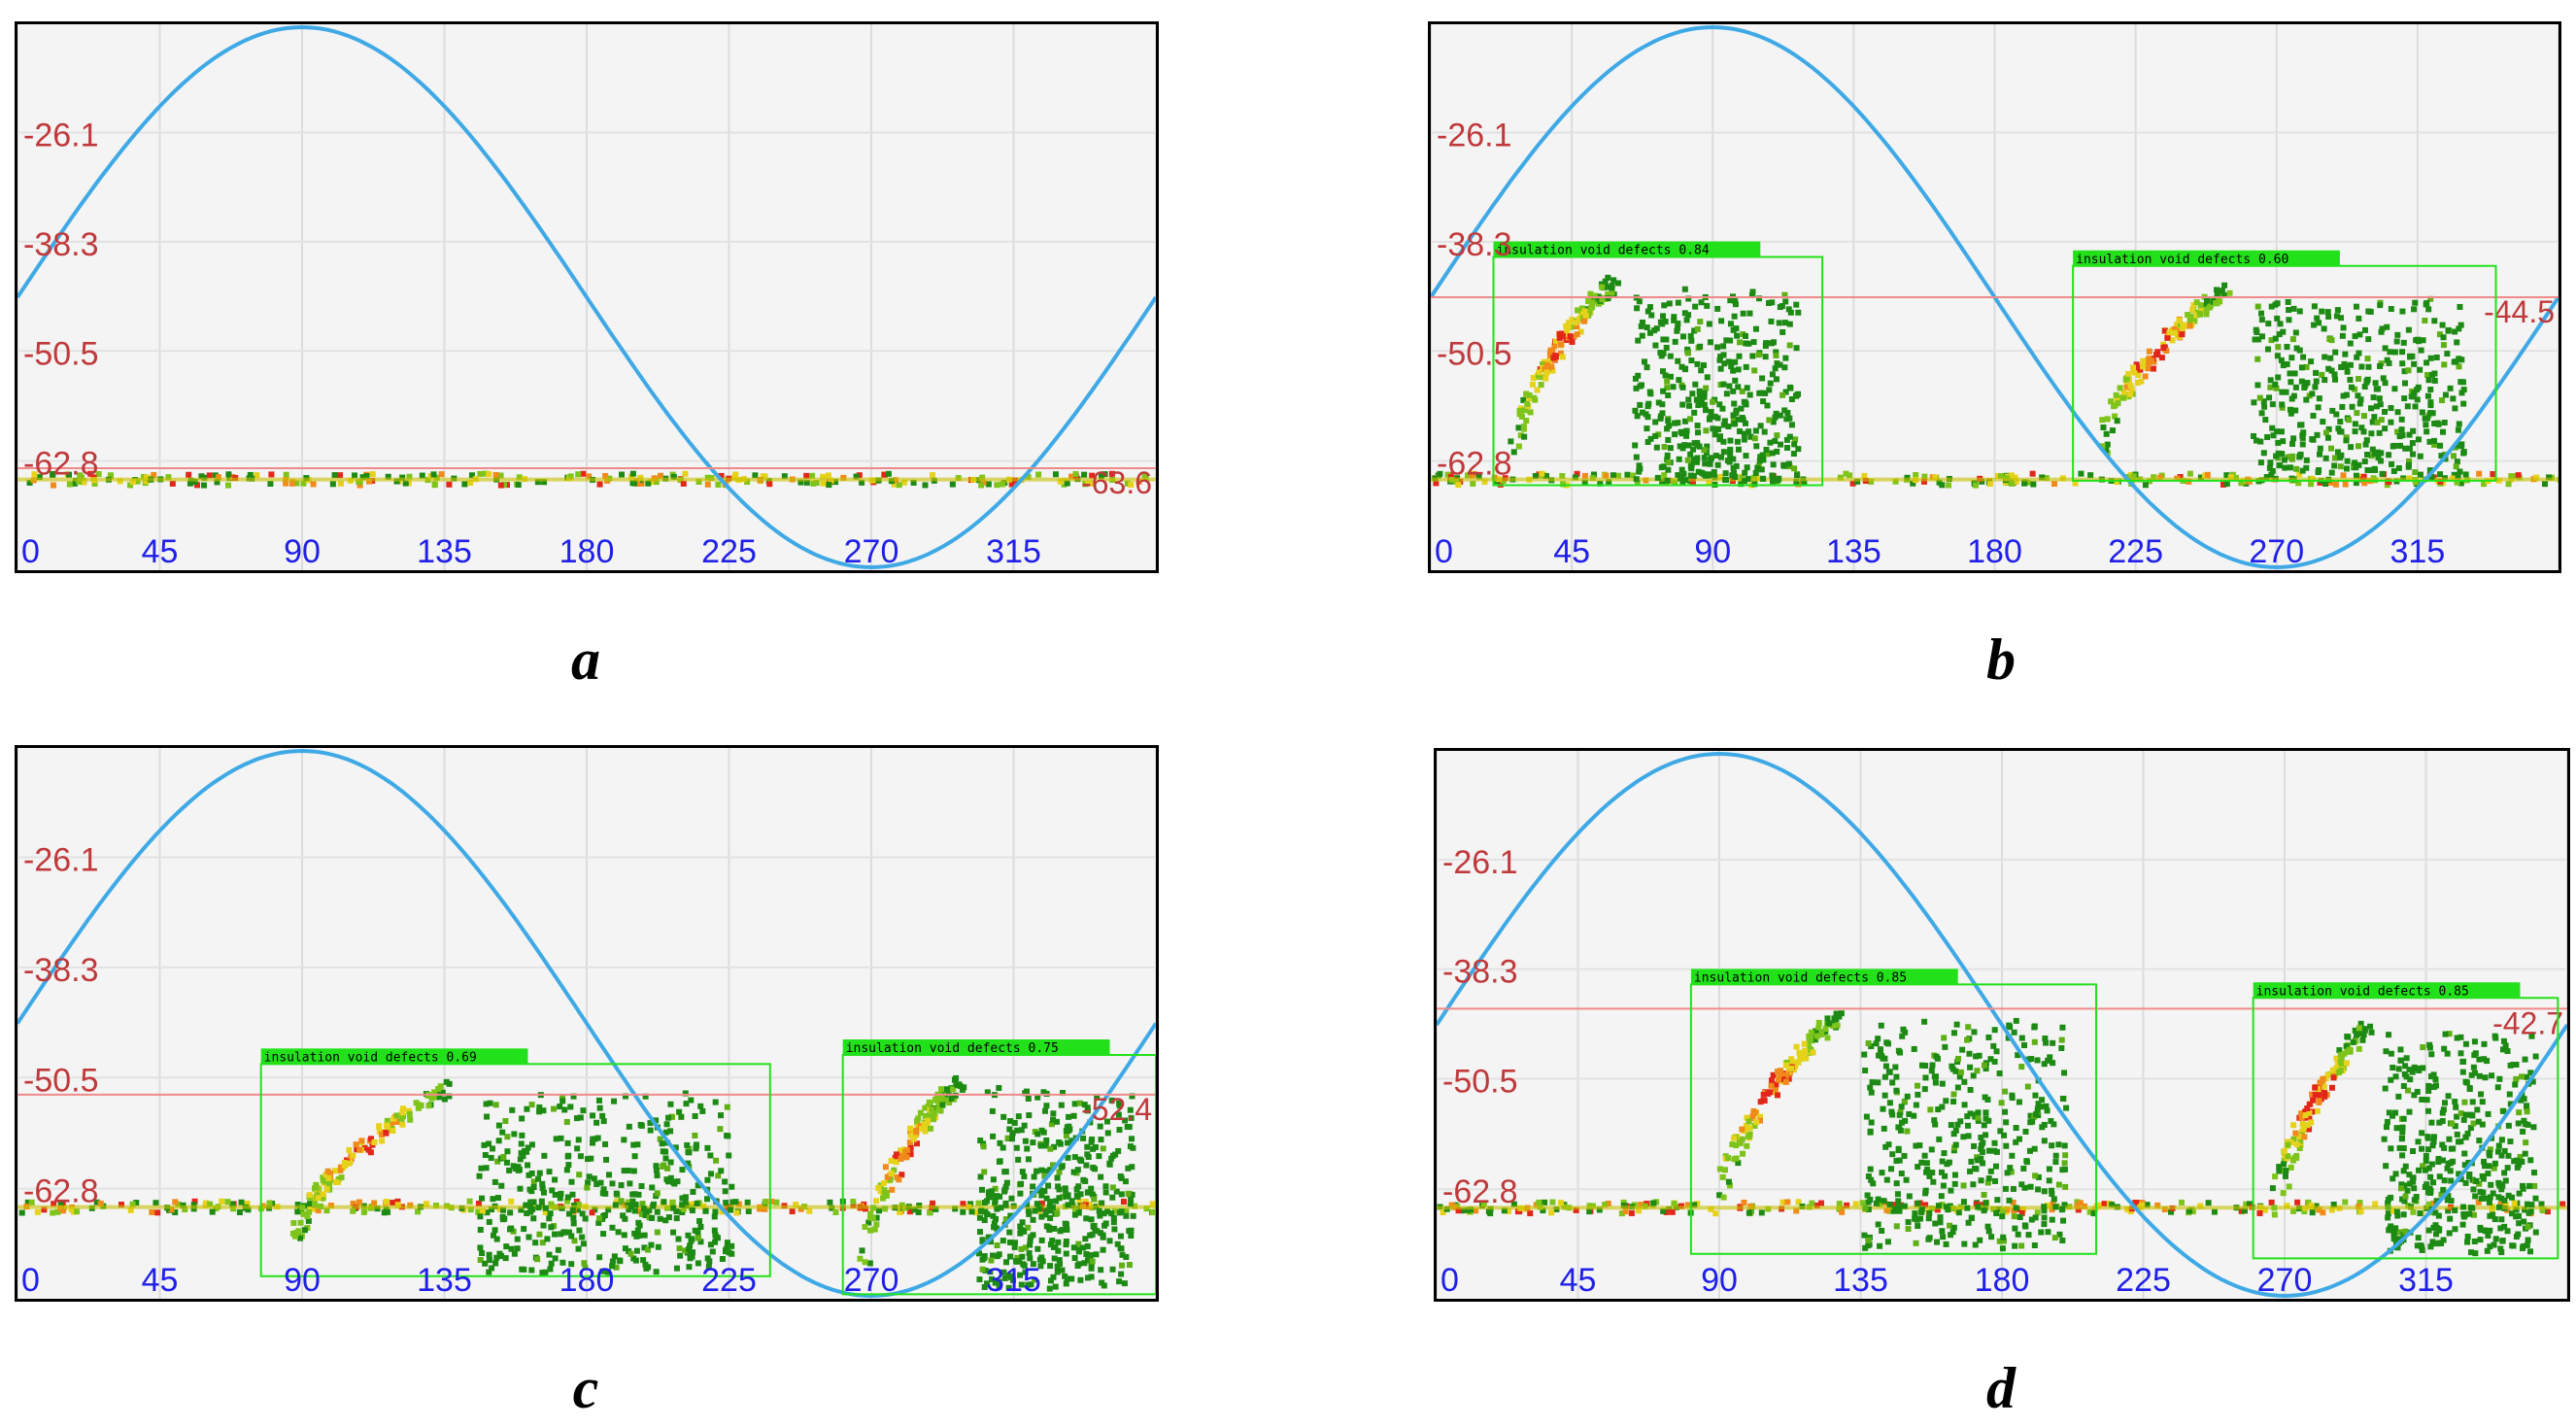 This screenshot has width=2576, height=1427. Describe the element at coordinates (1800, 977) in the screenshot. I see `detection-label: insulation void defects 0.85` at that location.